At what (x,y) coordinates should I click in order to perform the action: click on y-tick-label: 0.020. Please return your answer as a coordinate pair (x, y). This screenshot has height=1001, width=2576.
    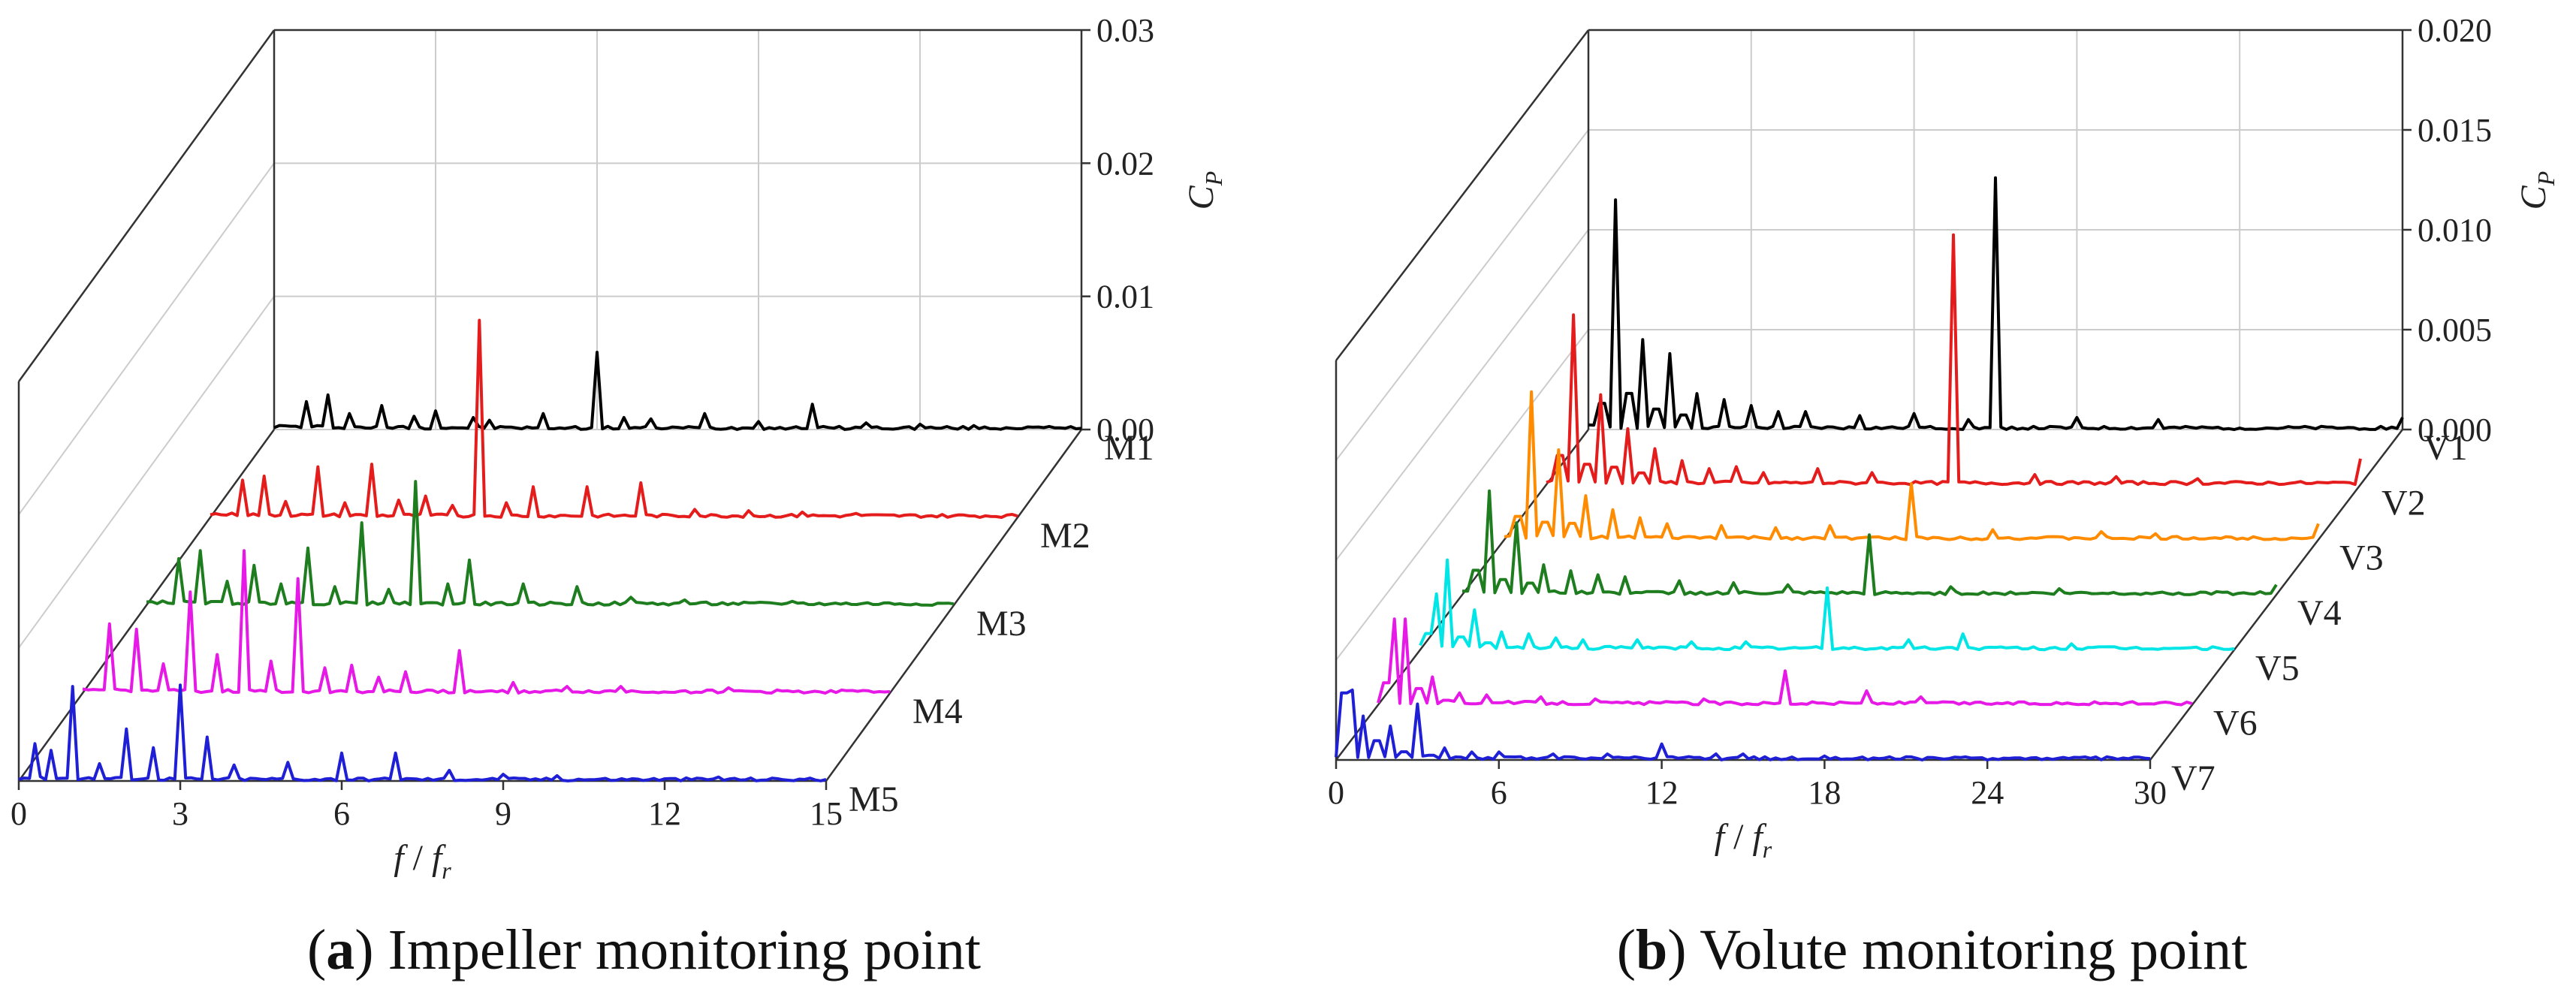
    Looking at the image, I should click on (2455, 31).